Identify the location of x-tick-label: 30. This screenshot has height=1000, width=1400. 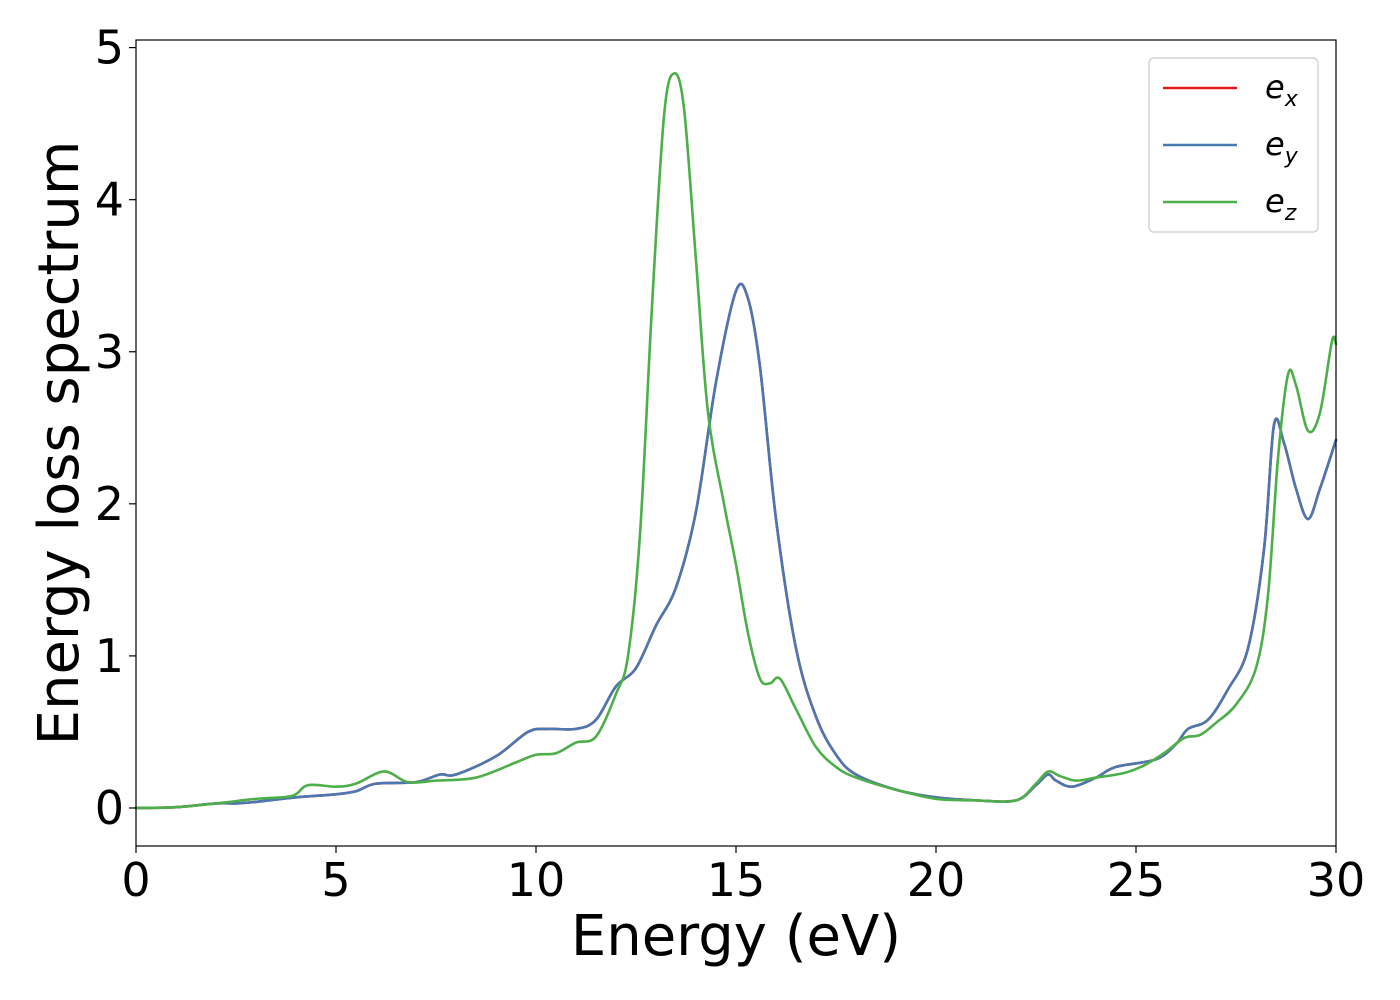
(1336, 880).